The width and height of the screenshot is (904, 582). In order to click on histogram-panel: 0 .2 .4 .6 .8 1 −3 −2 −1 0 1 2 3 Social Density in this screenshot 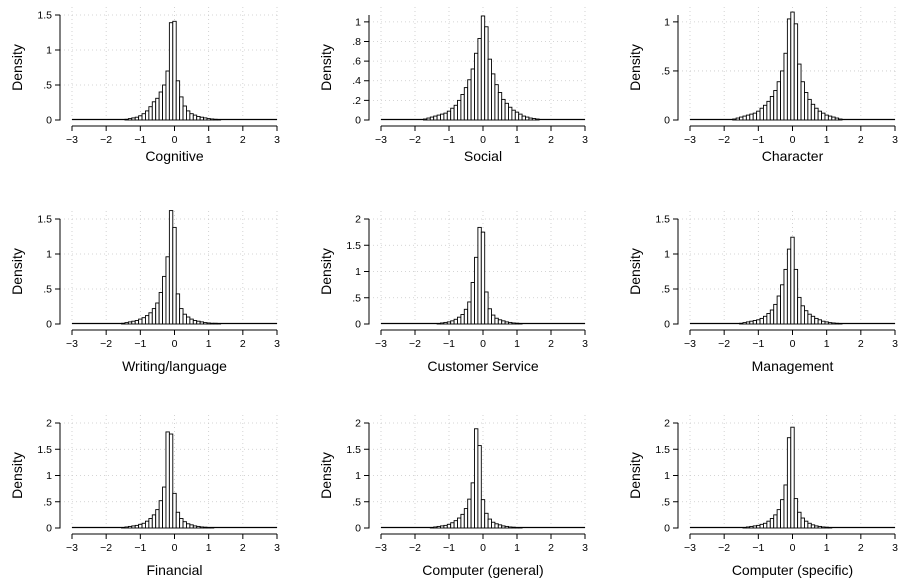, I will do `click(453, 85)`.